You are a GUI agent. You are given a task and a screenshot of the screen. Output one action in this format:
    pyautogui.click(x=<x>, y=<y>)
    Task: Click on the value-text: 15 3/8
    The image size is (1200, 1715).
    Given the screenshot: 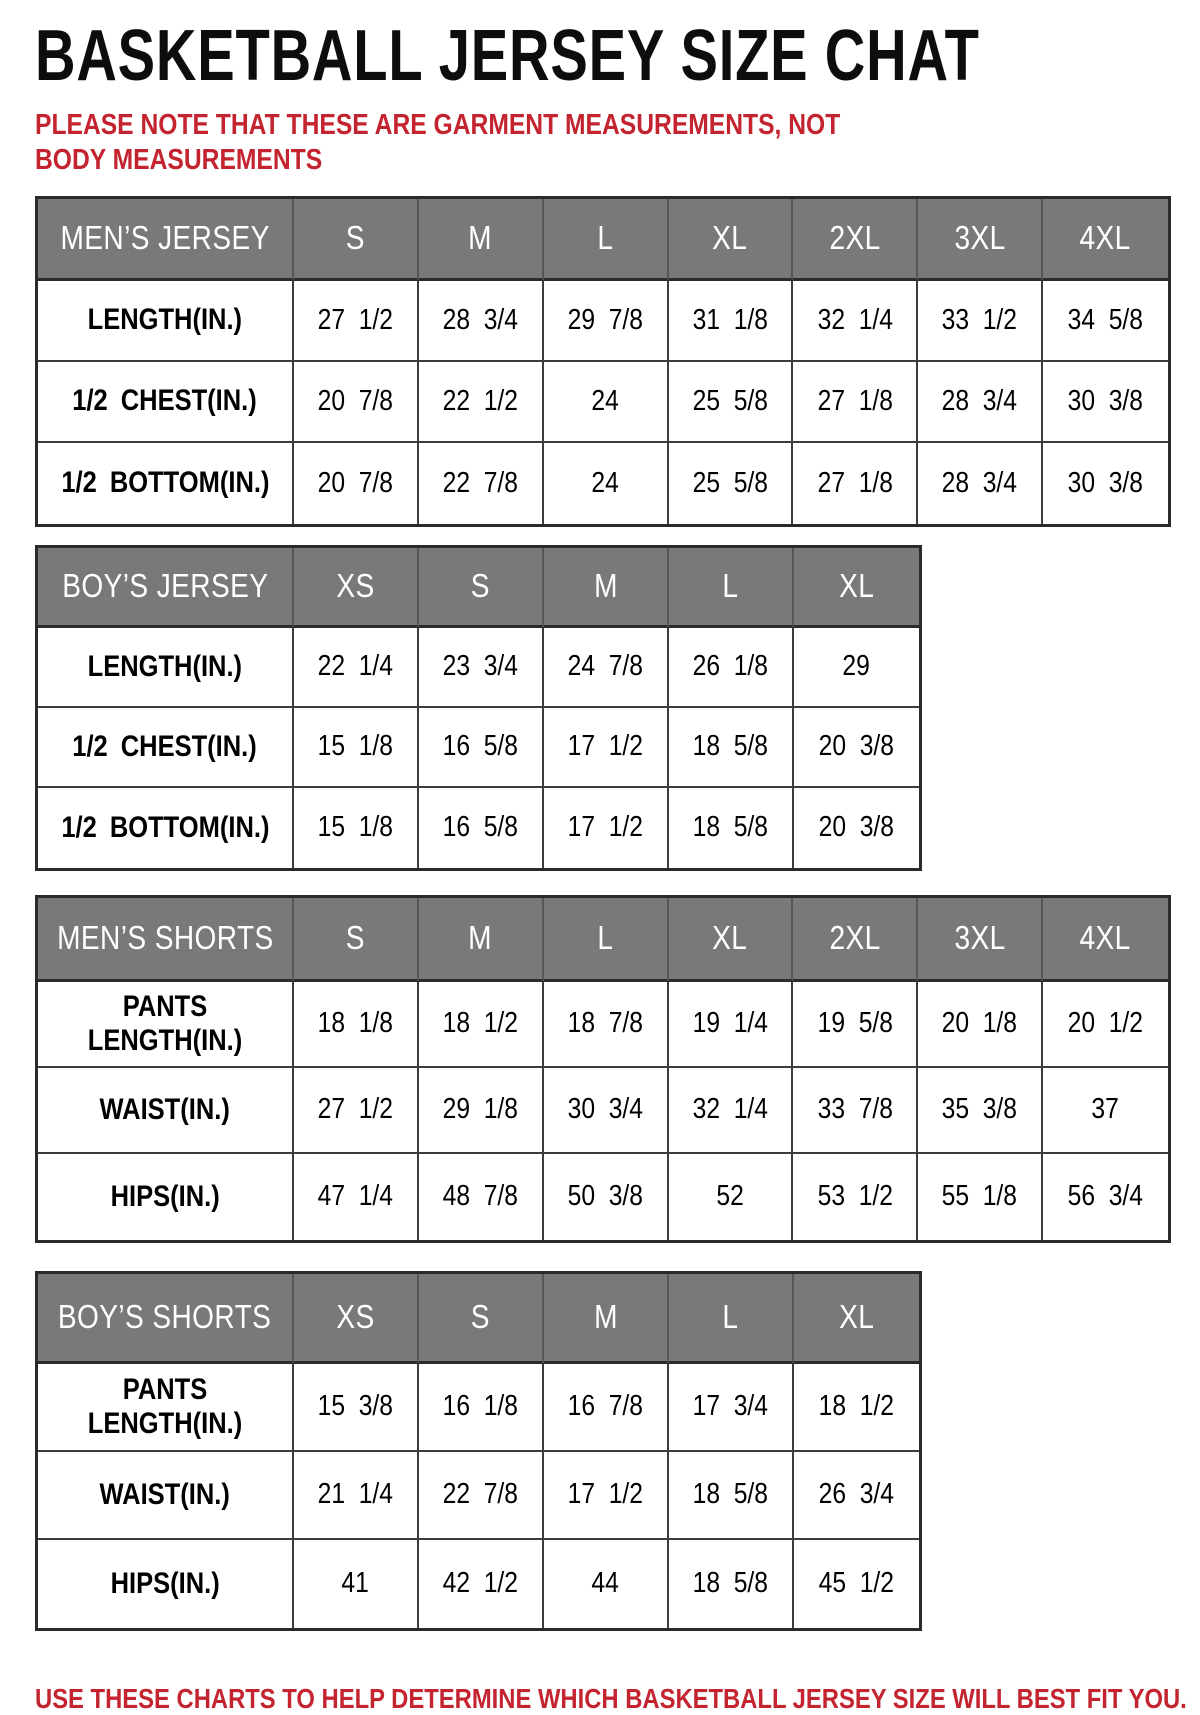 What is the action you would take?
    pyautogui.click(x=355, y=1406)
    